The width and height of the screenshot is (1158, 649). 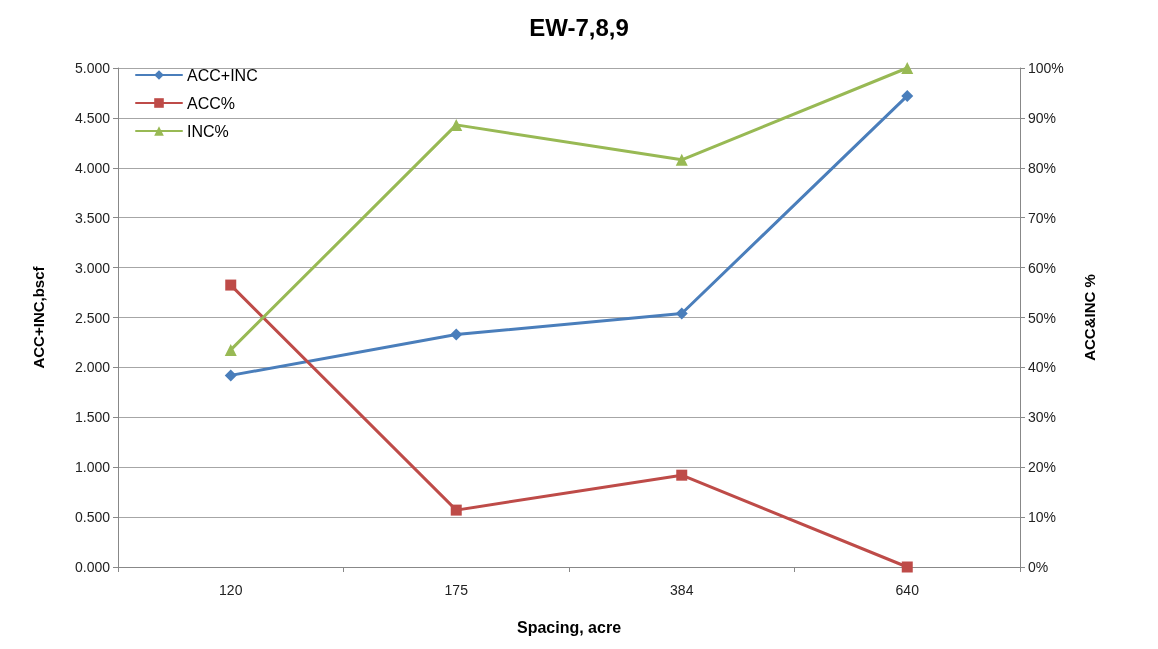 What do you see at coordinates (456, 590) in the screenshot?
I see `x-tick-label: 175` at bounding box center [456, 590].